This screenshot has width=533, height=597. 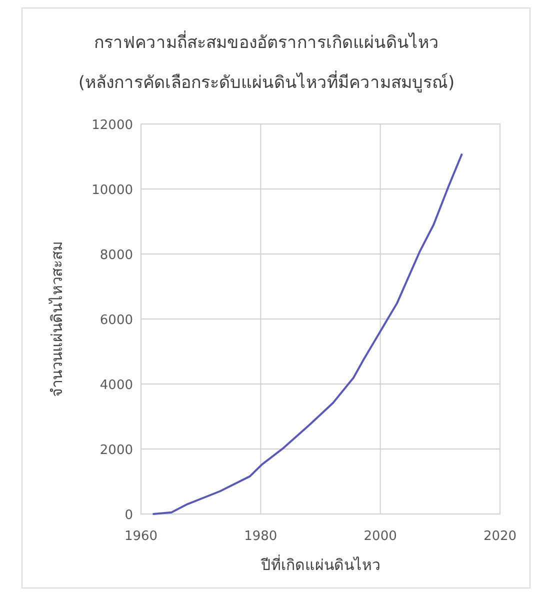 What do you see at coordinates (112, 190) in the screenshot?
I see `y-tick-label: 10000` at bounding box center [112, 190].